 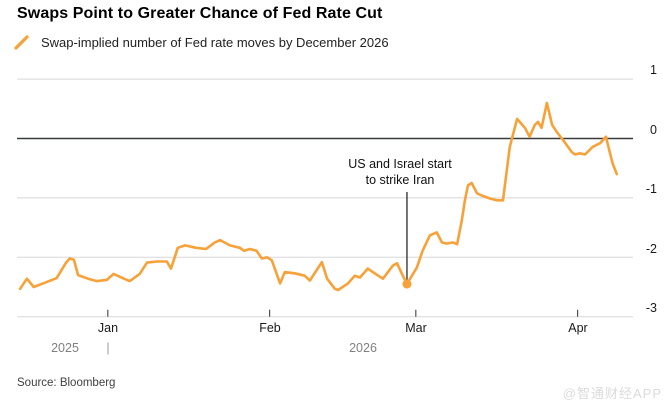 What do you see at coordinates (612, 393) in the screenshot?
I see `watermark: @智通财经APP` at bounding box center [612, 393].